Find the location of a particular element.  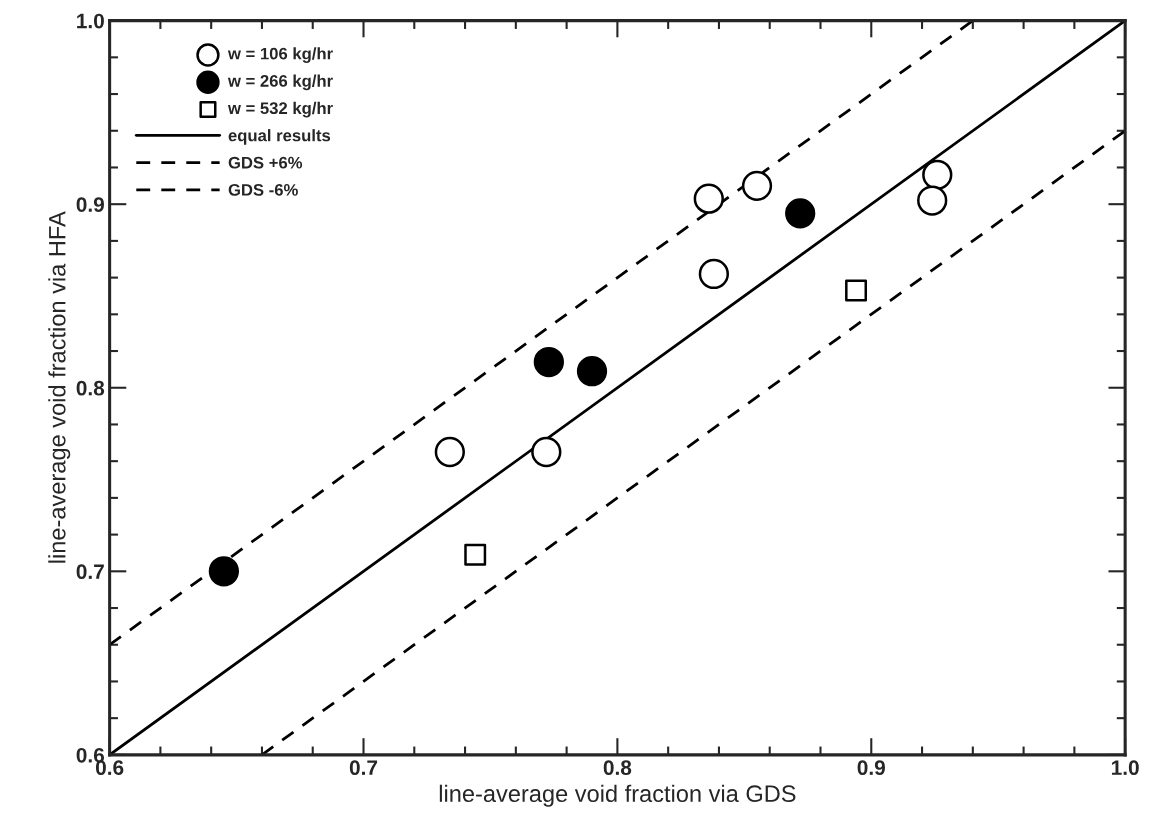

y-tick-label: 0.8 is located at coordinates (90, 388).